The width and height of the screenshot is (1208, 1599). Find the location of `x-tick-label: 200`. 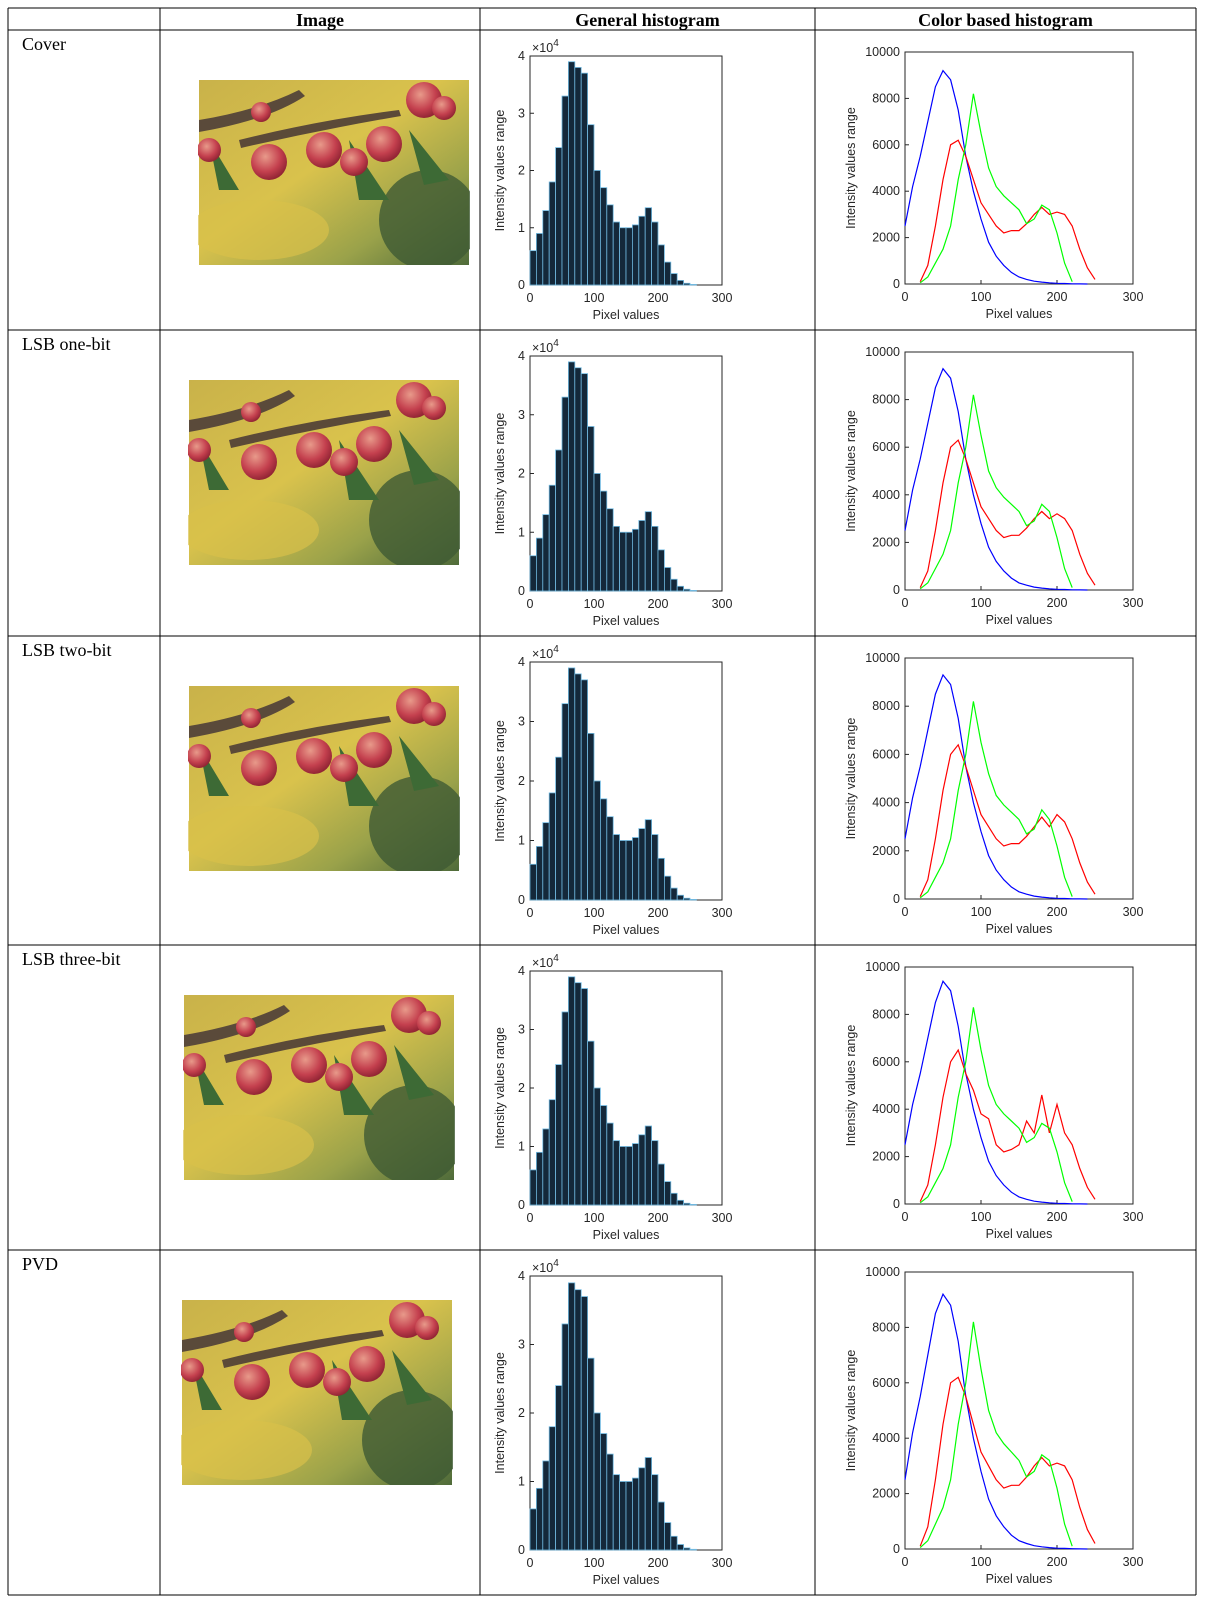

x-tick-label: 200 is located at coordinates (658, 298).